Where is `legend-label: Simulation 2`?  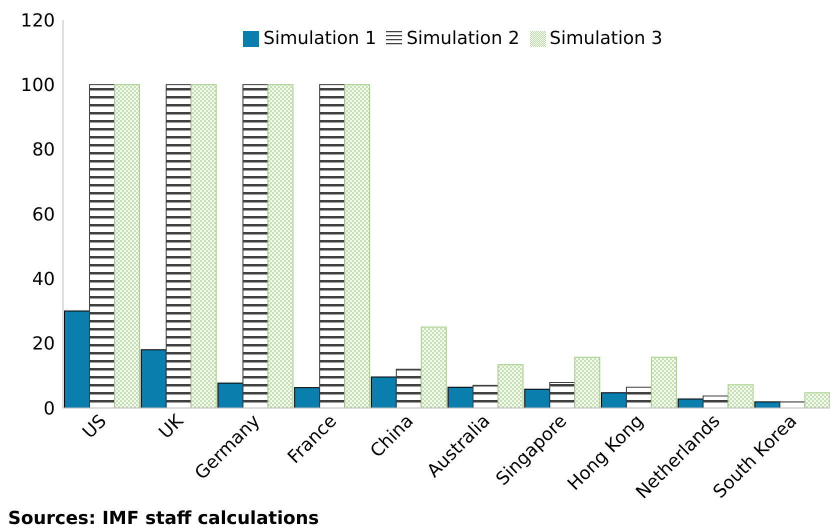
legend-label: Simulation 2 is located at coordinates (463, 38).